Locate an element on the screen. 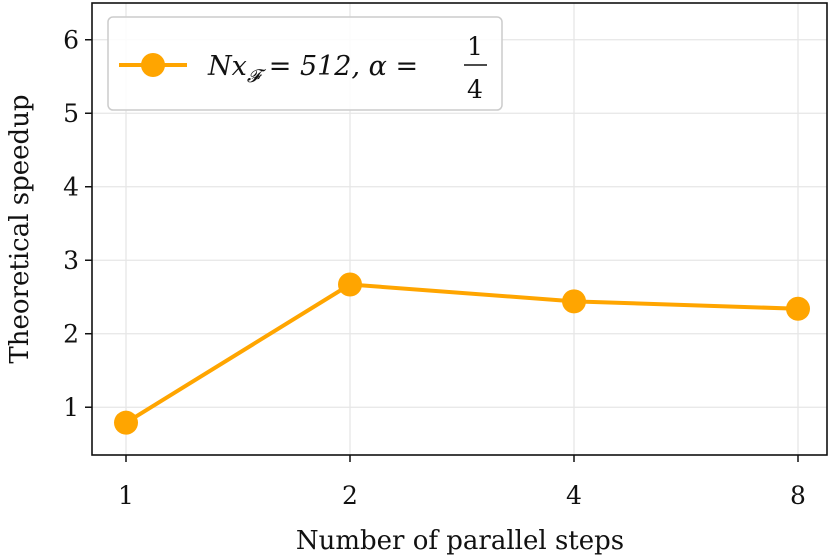  legend-fraction-numerator: 1 is located at coordinates (475, 46).